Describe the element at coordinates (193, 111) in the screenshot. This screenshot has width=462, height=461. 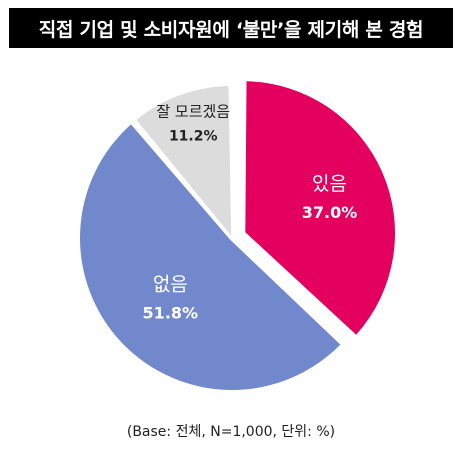
I see `slice-label-3: 잘 모르겠음` at that location.